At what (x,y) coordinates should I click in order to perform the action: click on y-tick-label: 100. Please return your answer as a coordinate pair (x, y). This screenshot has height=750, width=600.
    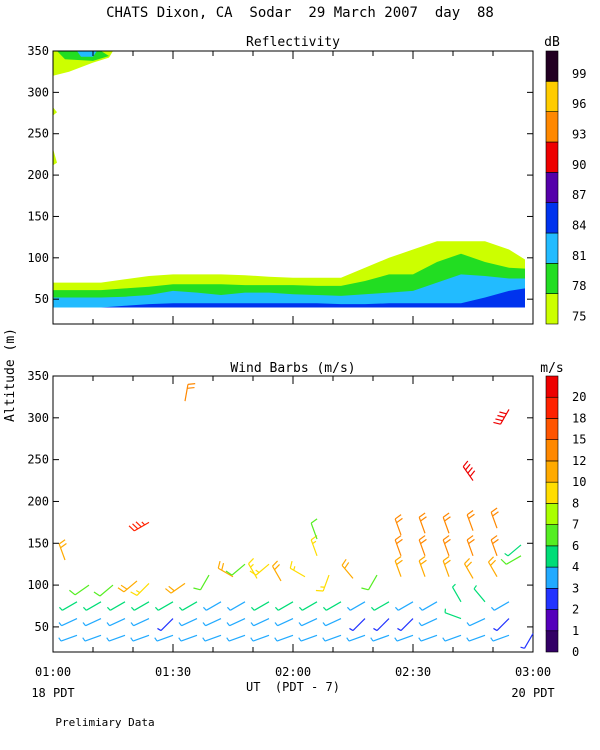
    Looking at the image, I should click on (38, 258).